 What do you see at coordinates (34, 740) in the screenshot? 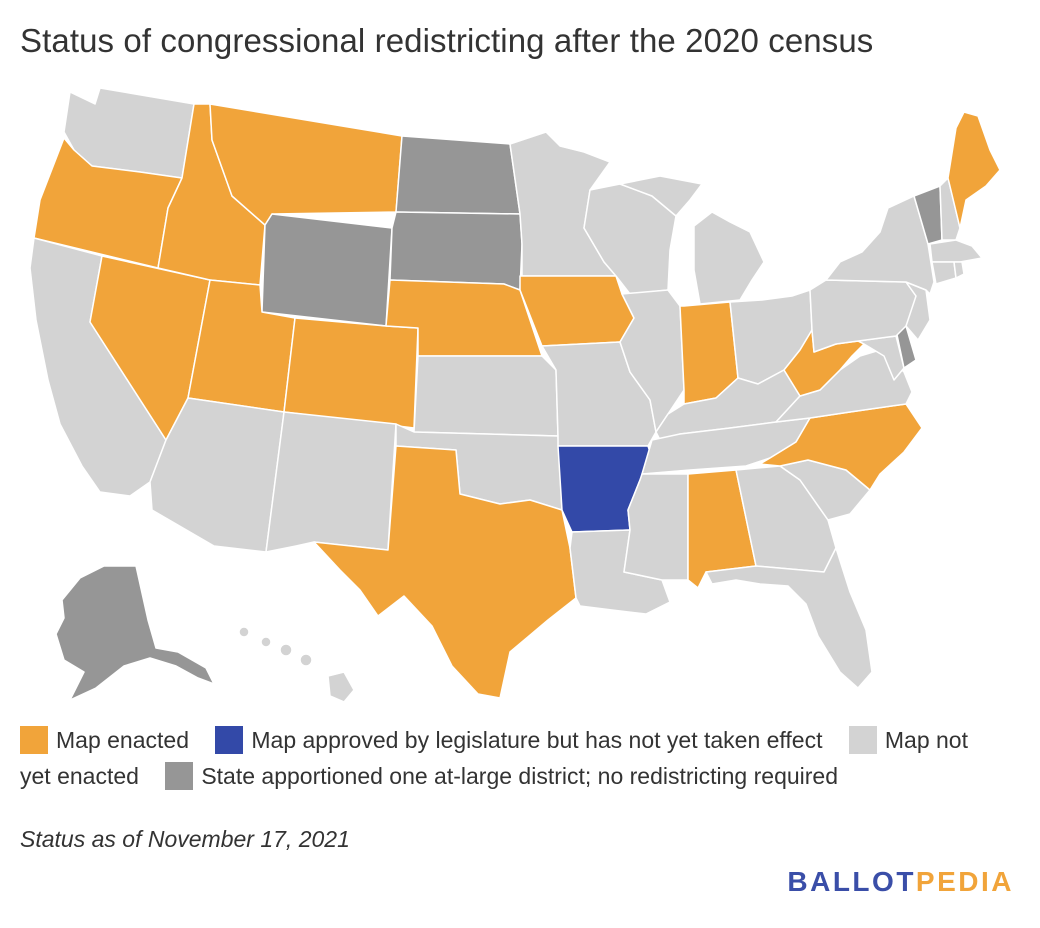
I see `legend-swatch-enacted` at bounding box center [34, 740].